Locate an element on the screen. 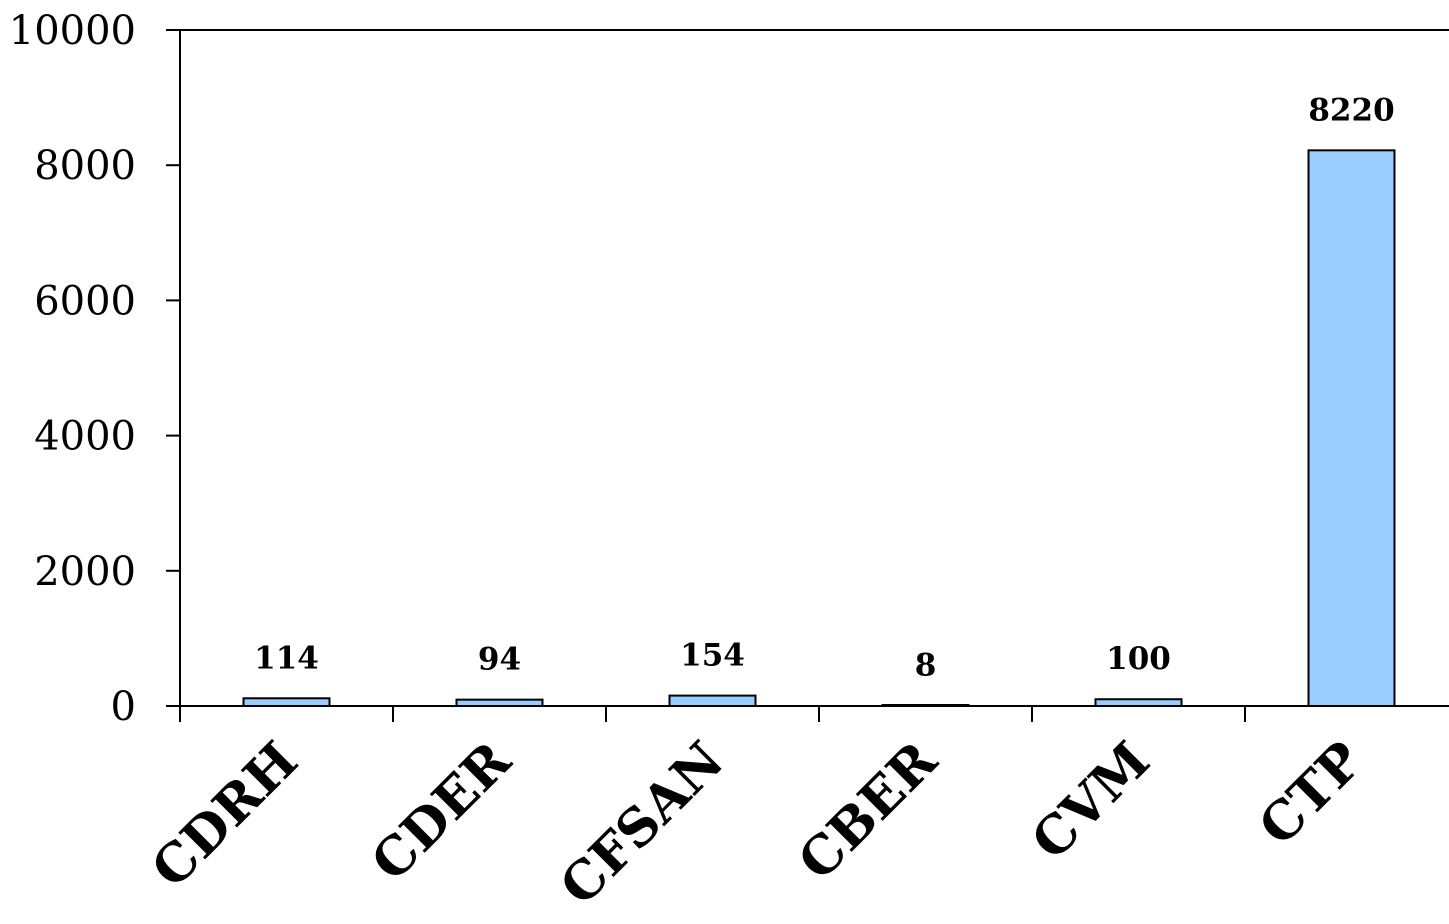 The width and height of the screenshot is (1449, 924). y-tick-label: 4000 is located at coordinates (85, 437).